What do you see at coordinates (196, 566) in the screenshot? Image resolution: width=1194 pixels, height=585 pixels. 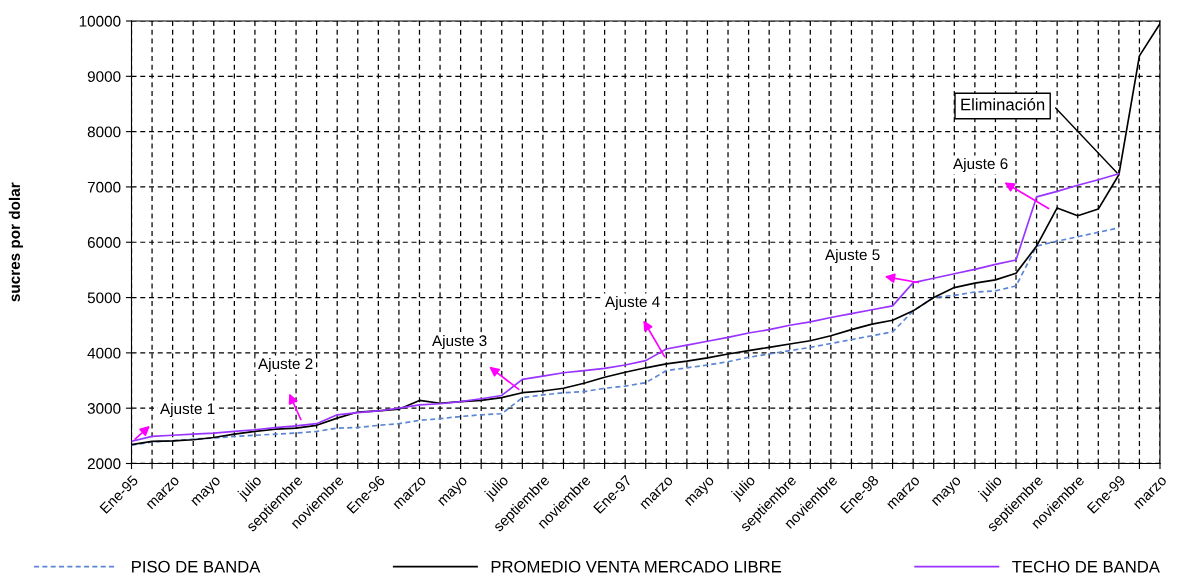 I see `legend-label: PISO DE BANDA` at bounding box center [196, 566].